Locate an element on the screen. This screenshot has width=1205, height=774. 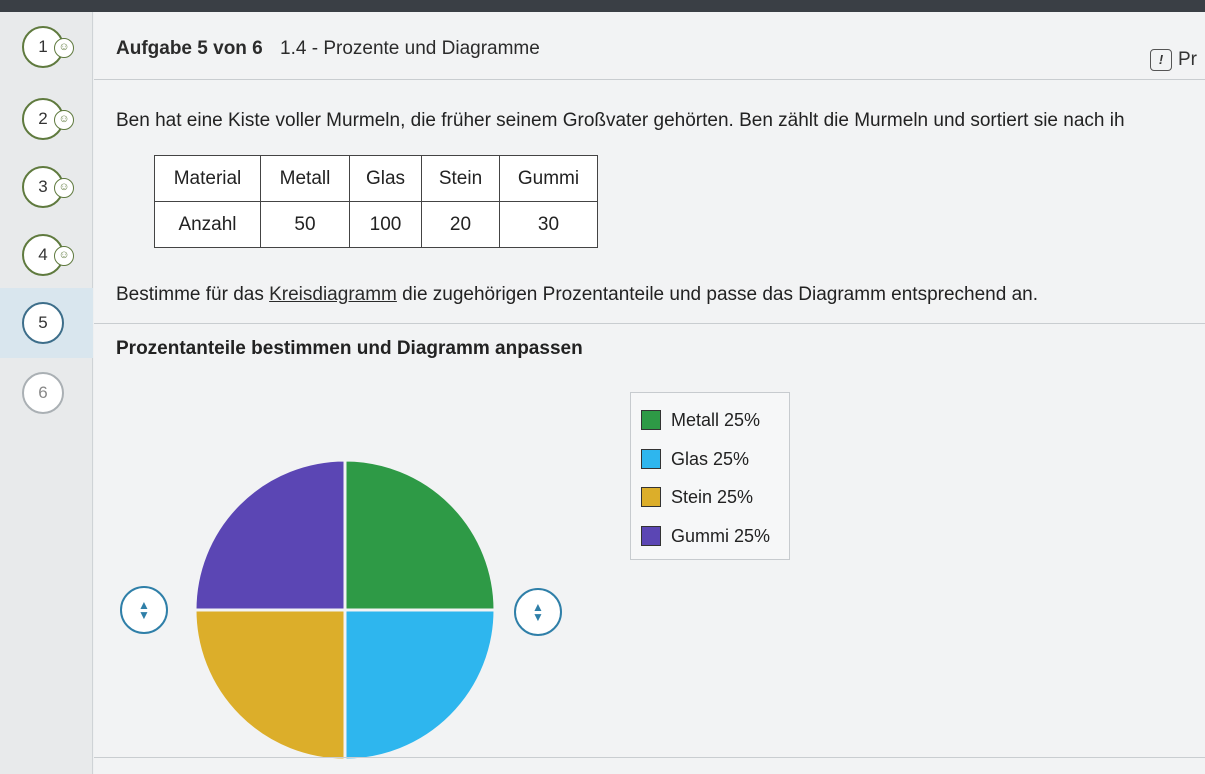
task-number-circle: 4 ☺ is located at coordinates (48, 255).